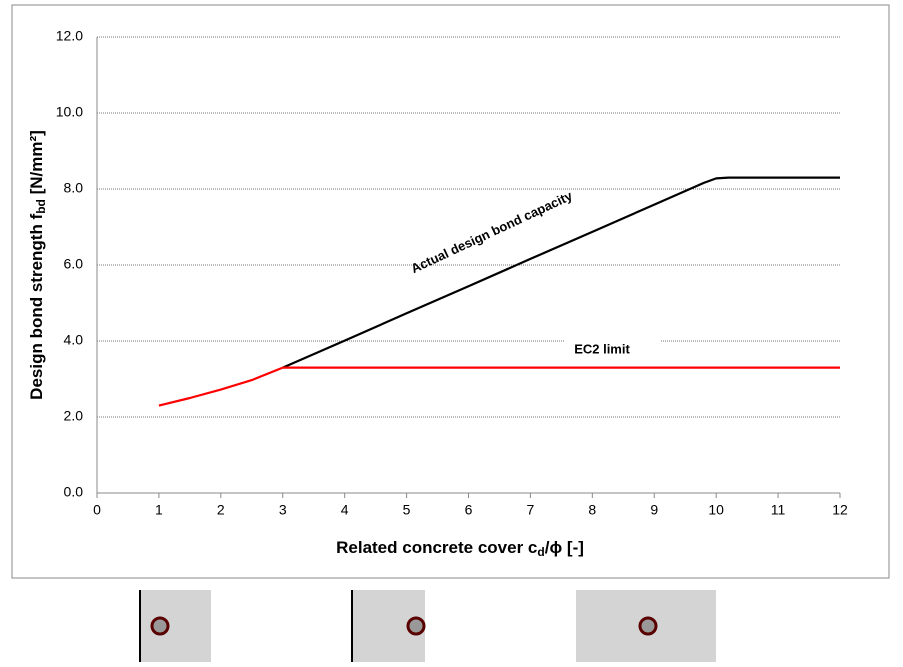 Image resolution: width=903 pixels, height=667 pixels. Describe the element at coordinates (654, 510) in the screenshot. I see `x-tick-label: 9` at that location.